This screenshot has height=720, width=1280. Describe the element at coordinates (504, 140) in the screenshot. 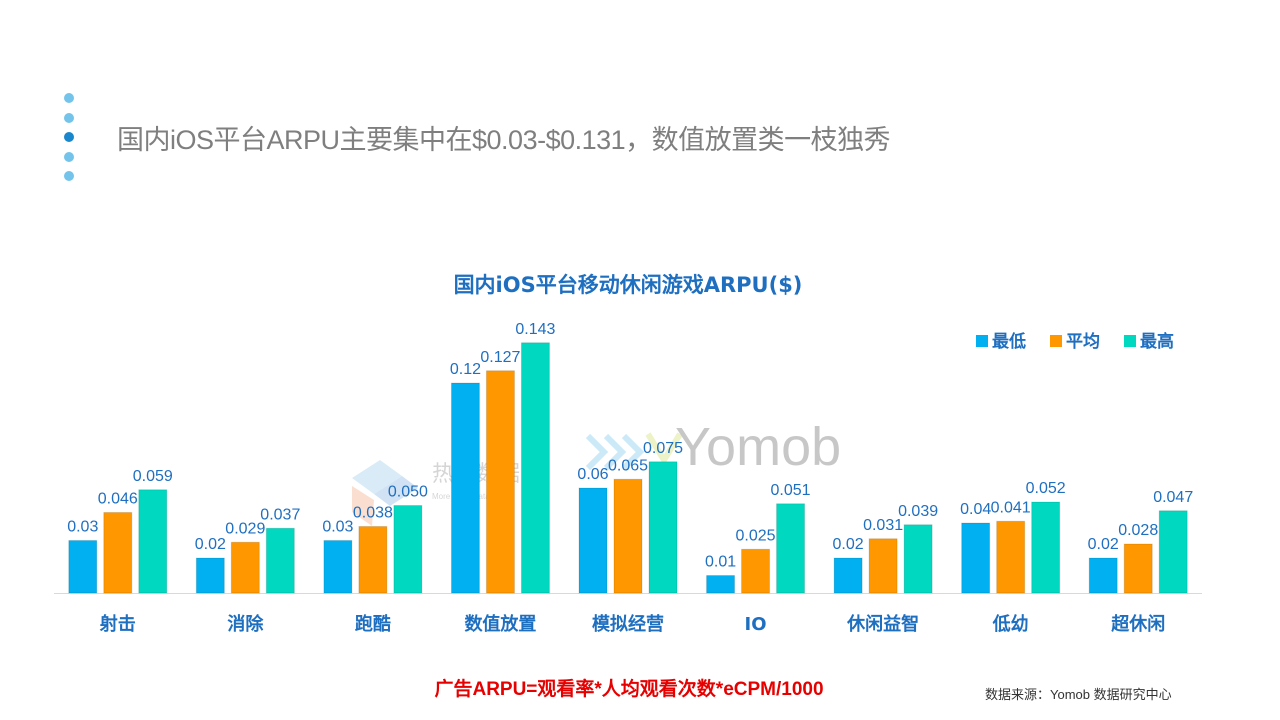

I see `slide-title: 国内iOS平台ARPU主要集中在$0.03-$0.131，数值放置类一枝独秀` at that location.